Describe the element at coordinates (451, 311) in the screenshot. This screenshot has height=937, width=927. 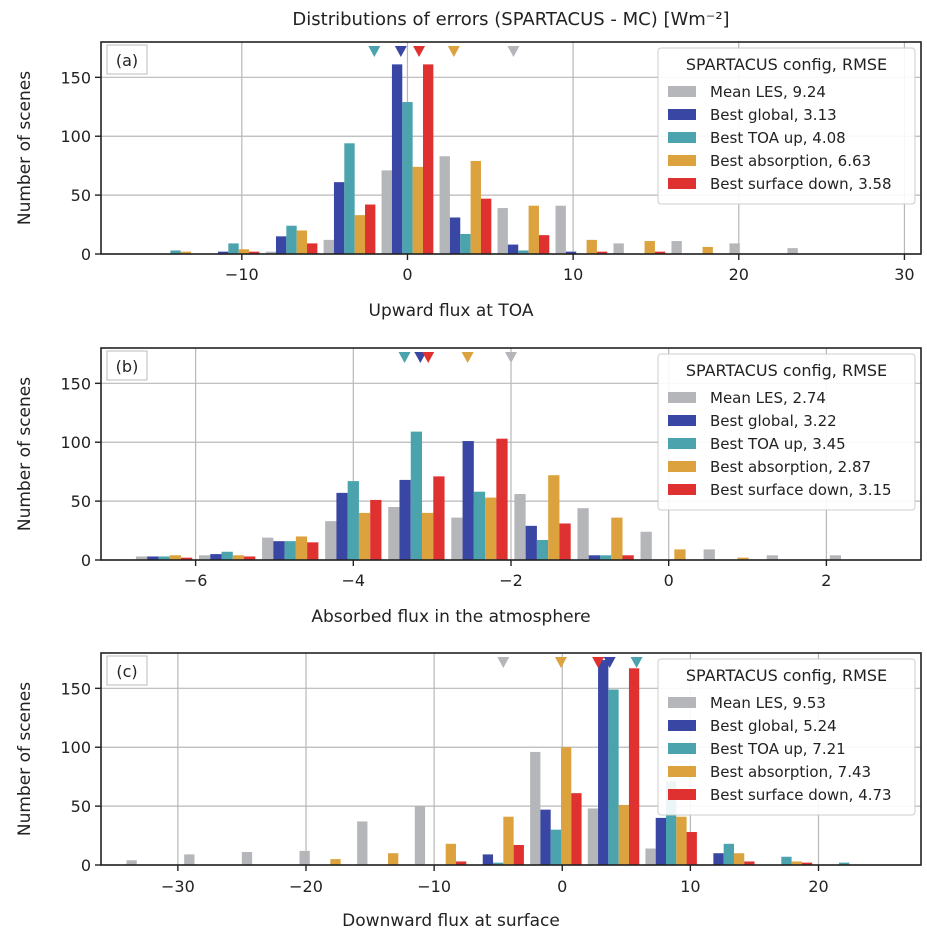
I see `x-axis-label: Upward flux at TOA` at that location.